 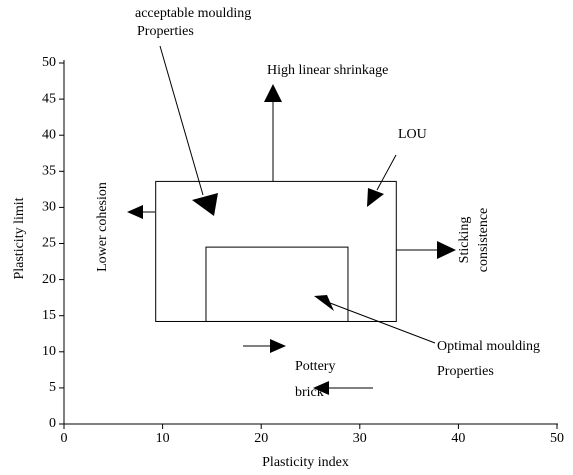 What do you see at coordinates (49, 315) in the screenshot?
I see `y-tick-label: 15` at bounding box center [49, 315].